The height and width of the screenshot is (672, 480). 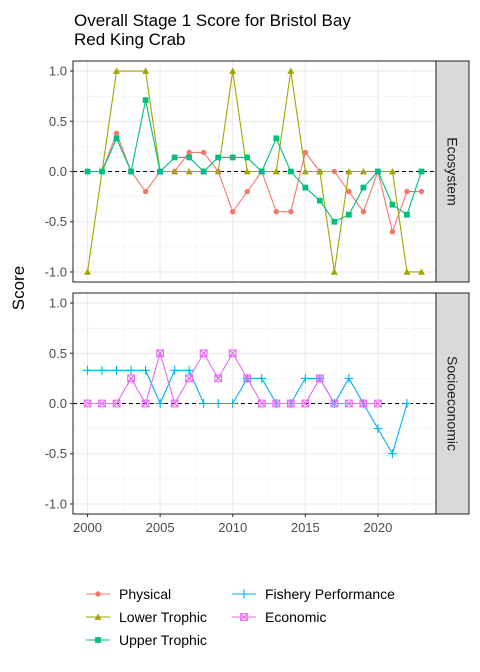 I want to click on legend-label: Fishery Performance, so click(x=330, y=594).